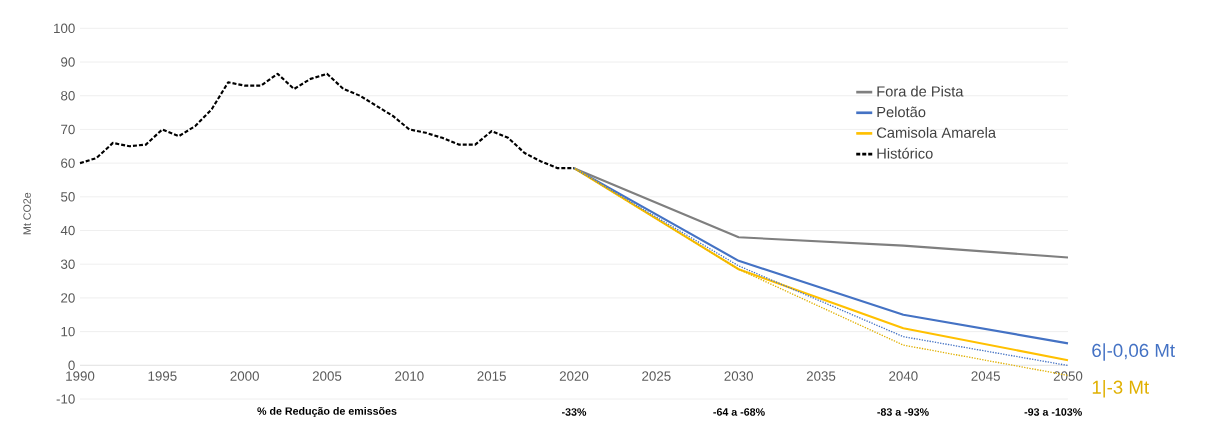 The height and width of the screenshot is (444, 1211). Describe the element at coordinates (68, 163) in the screenshot. I see `y-tick-label: 60` at that location.